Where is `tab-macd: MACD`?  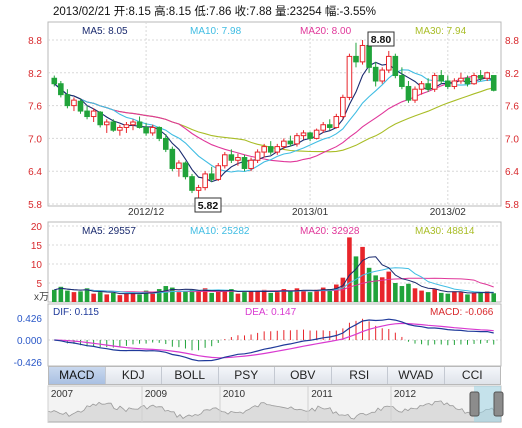 tab-macd: MACD is located at coordinates (77, 375).